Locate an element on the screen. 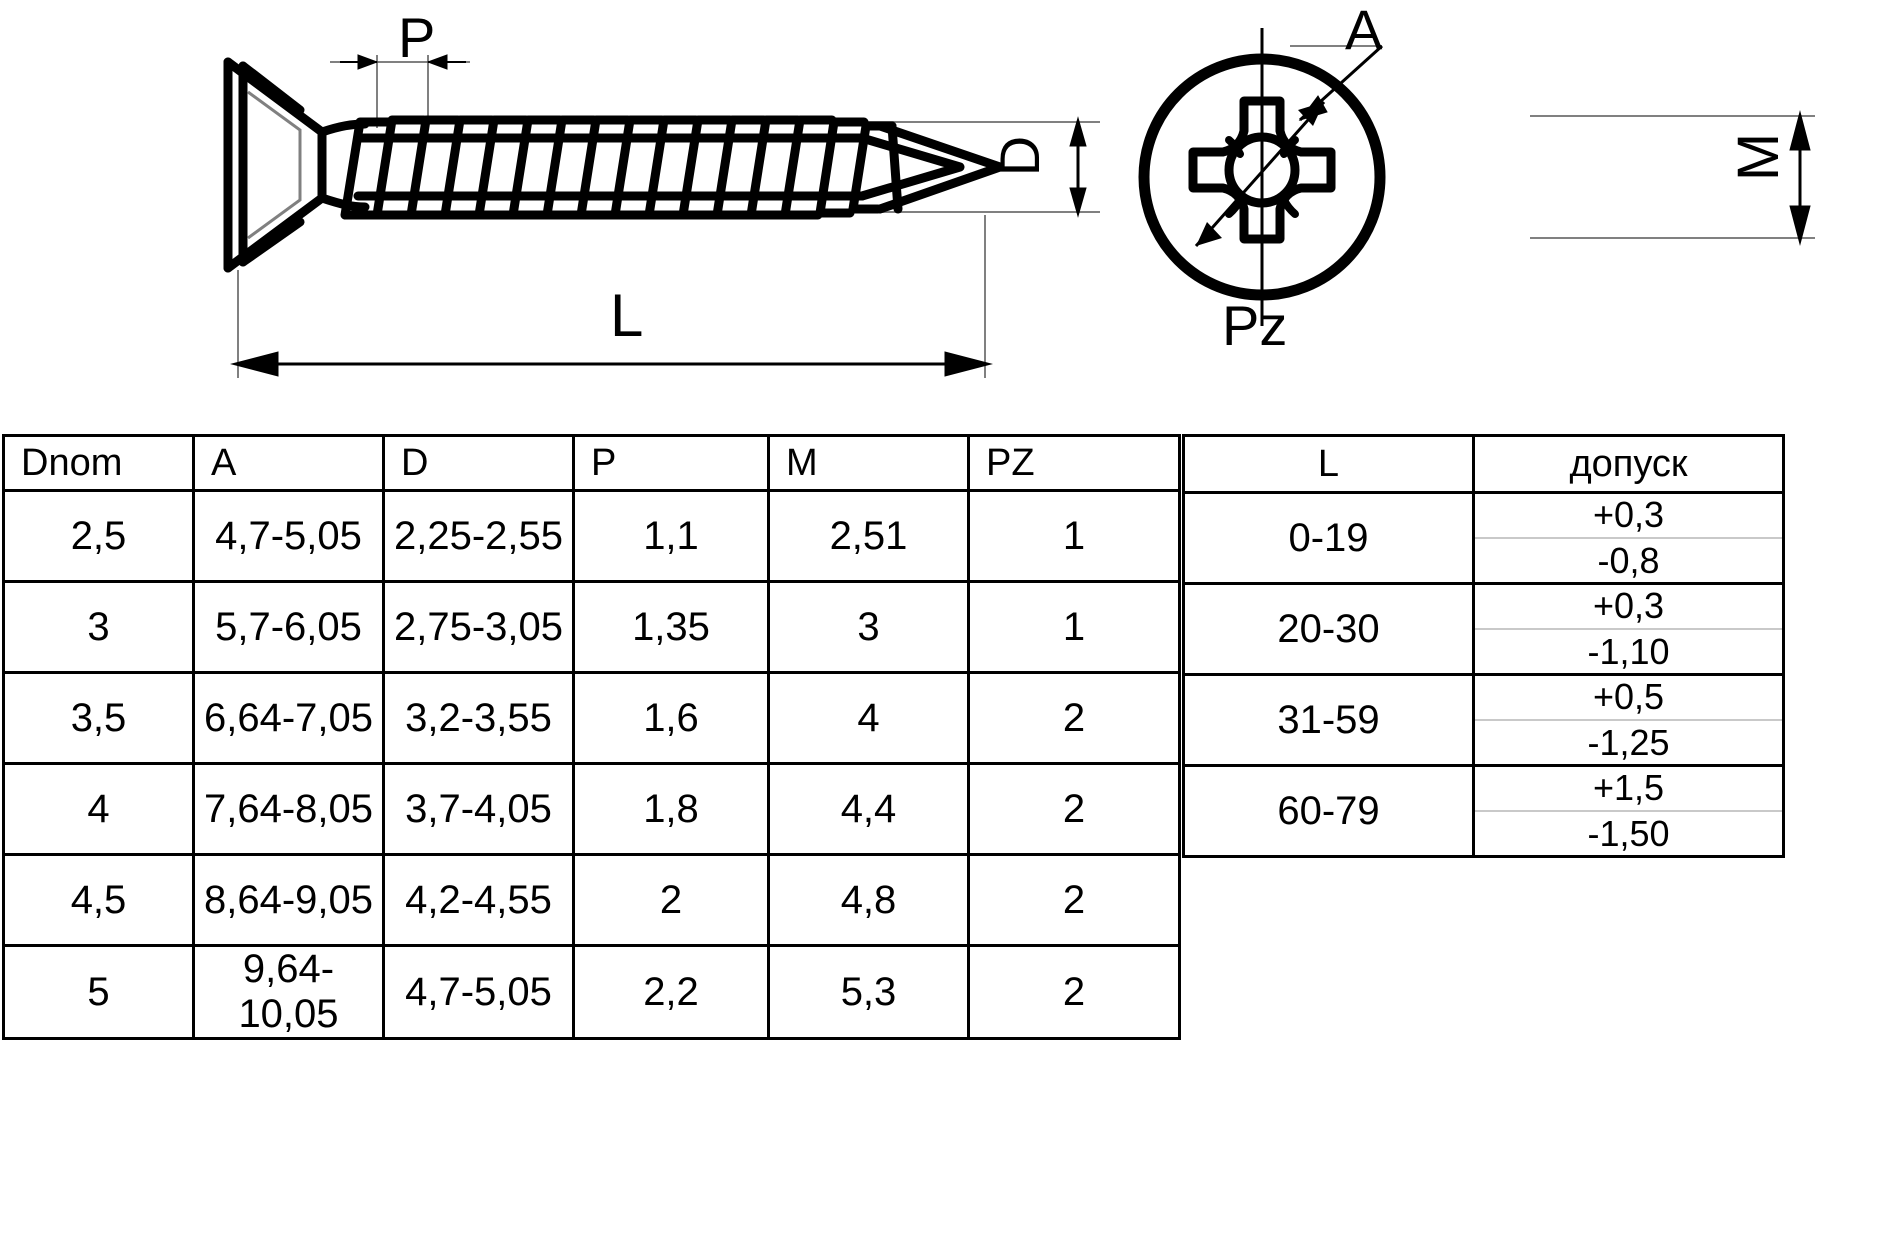 This screenshot has height=1252, width=1894. column-header-p: P is located at coordinates (671, 463).